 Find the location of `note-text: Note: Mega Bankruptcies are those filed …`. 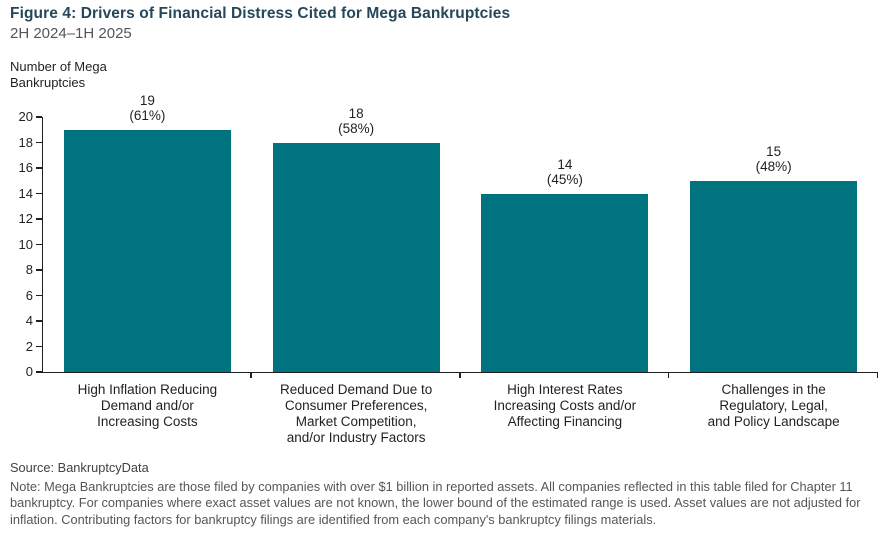

note-text: Note: Mega Bankruptcies are those filed … is located at coordinates (435, 503).